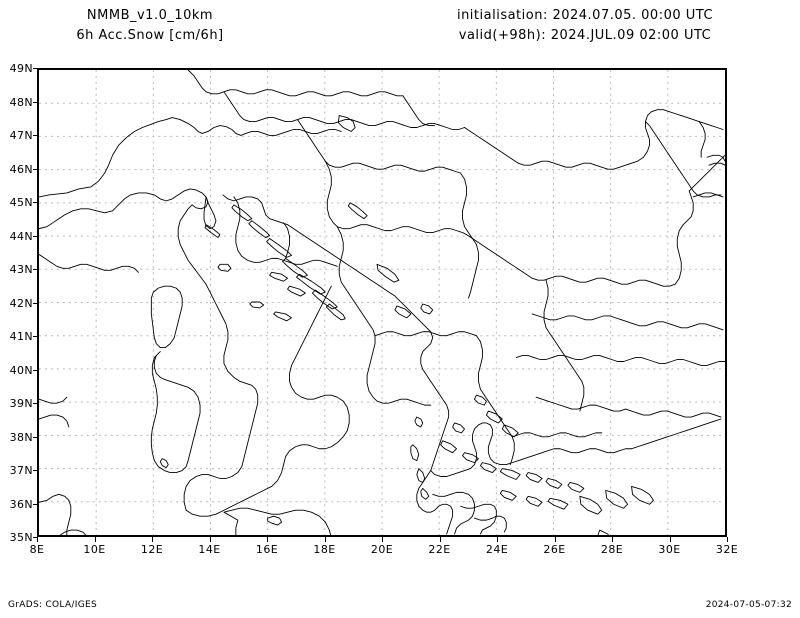  Describe the element at coordinates (267, 549) in the screenshot. I see `x-tick-label: 16E` at that location.